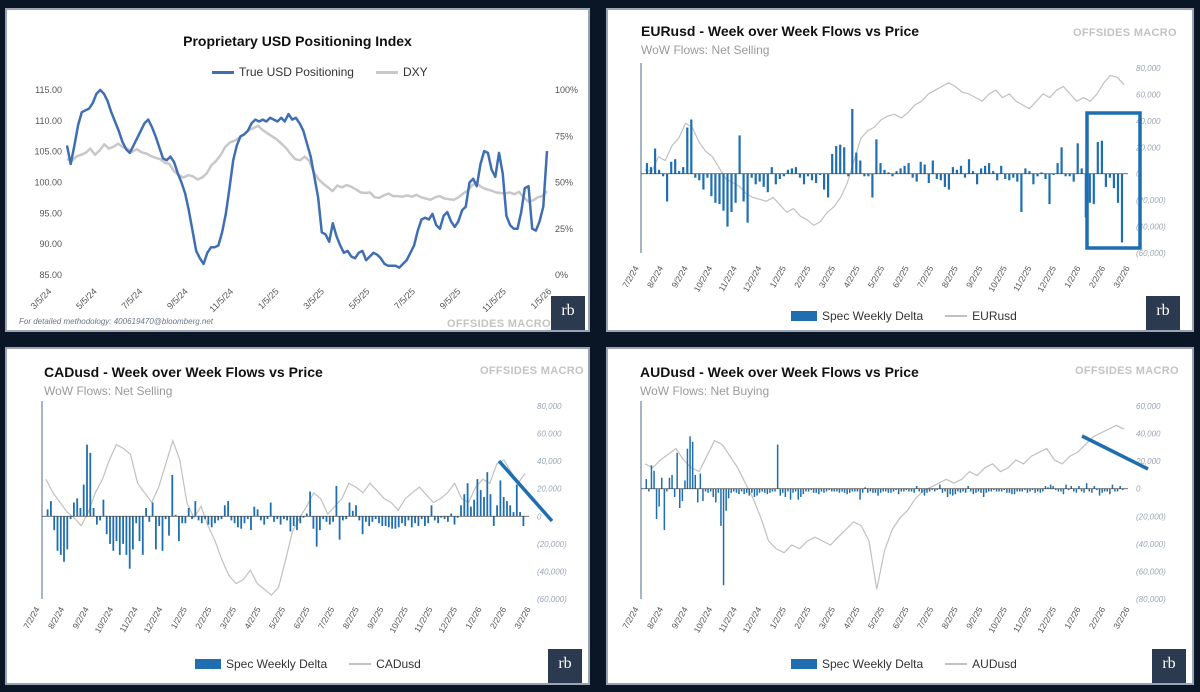 Image resolution: width=1200 pixels, height=692 pixels. Describe the element at coordinates (549, 406) in the screenshot. I see `y-tick-label: 80,000` at that location.